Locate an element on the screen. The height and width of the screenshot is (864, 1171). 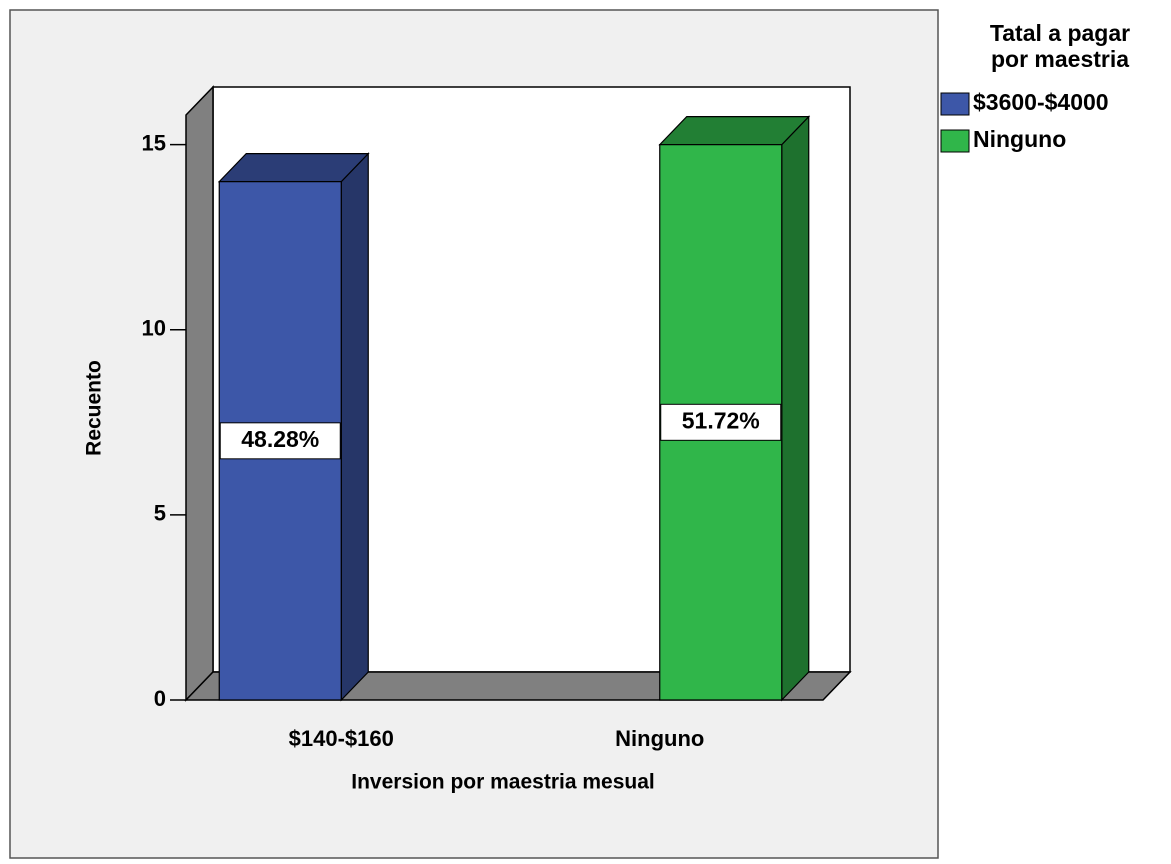
y-tick-label: 5 is located at coordinates (160, 513).